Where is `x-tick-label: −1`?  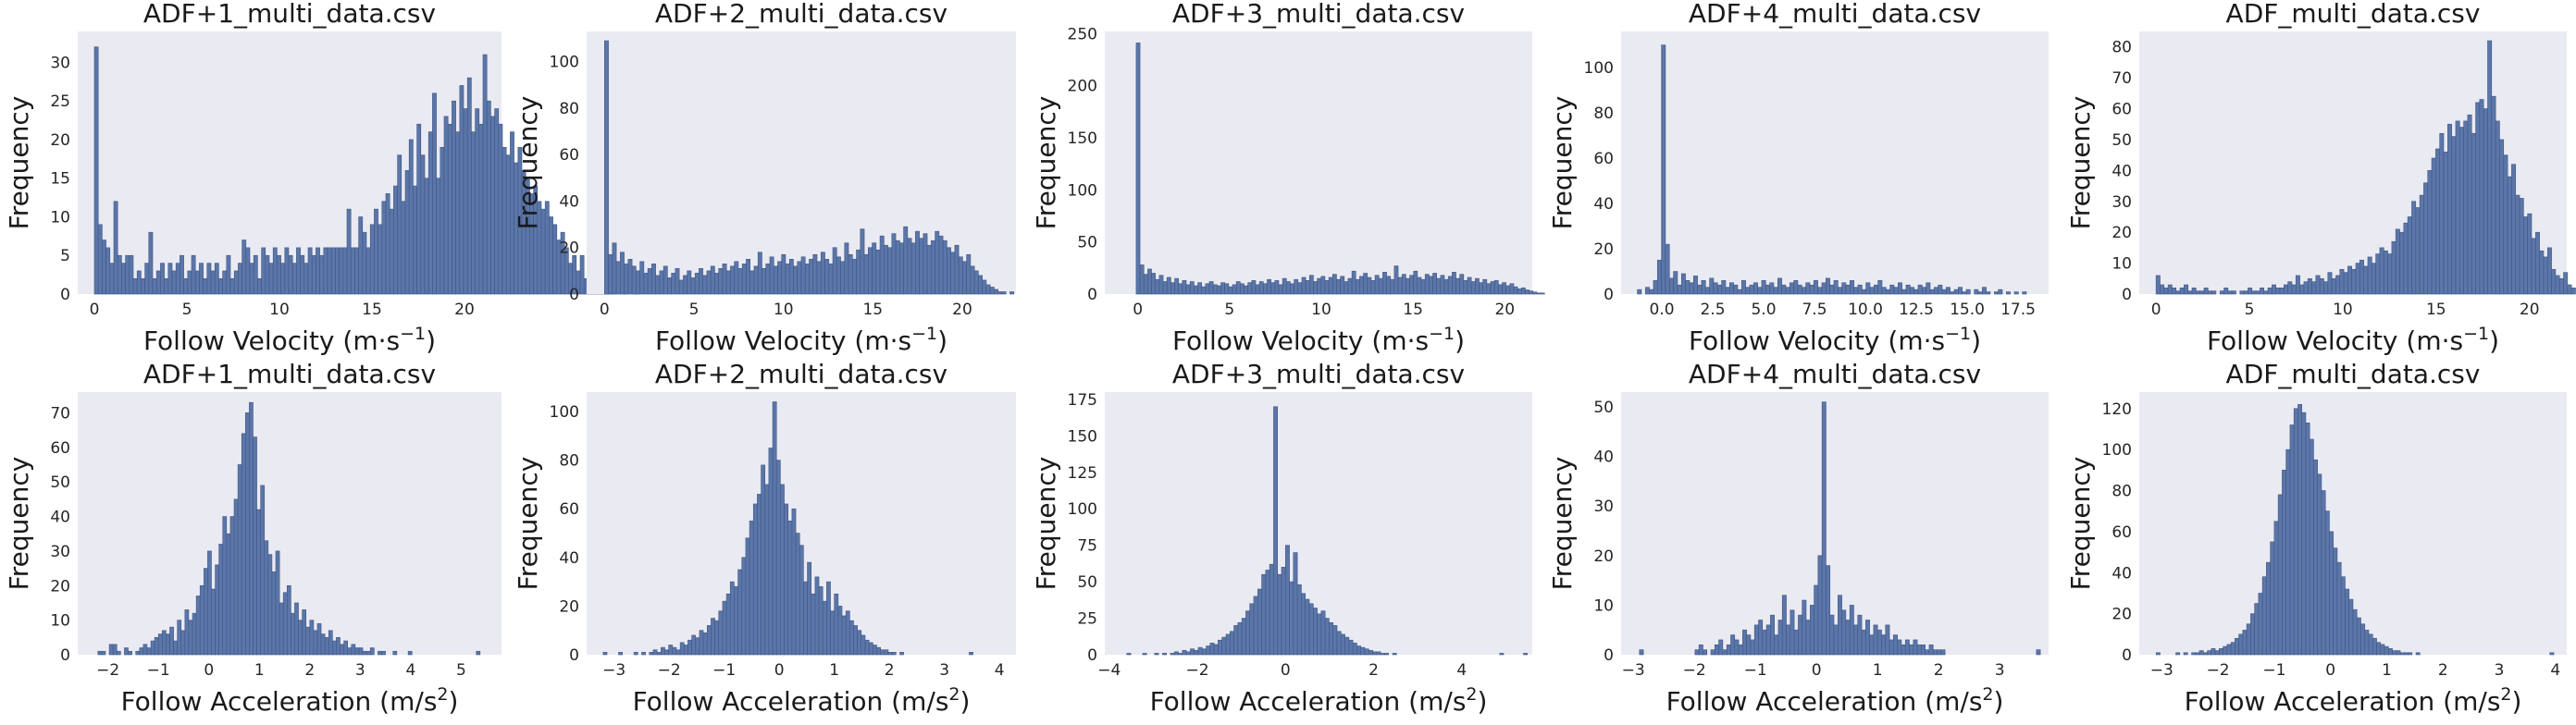
x-tick-label: −1 is located at coordinates (2273, 670).